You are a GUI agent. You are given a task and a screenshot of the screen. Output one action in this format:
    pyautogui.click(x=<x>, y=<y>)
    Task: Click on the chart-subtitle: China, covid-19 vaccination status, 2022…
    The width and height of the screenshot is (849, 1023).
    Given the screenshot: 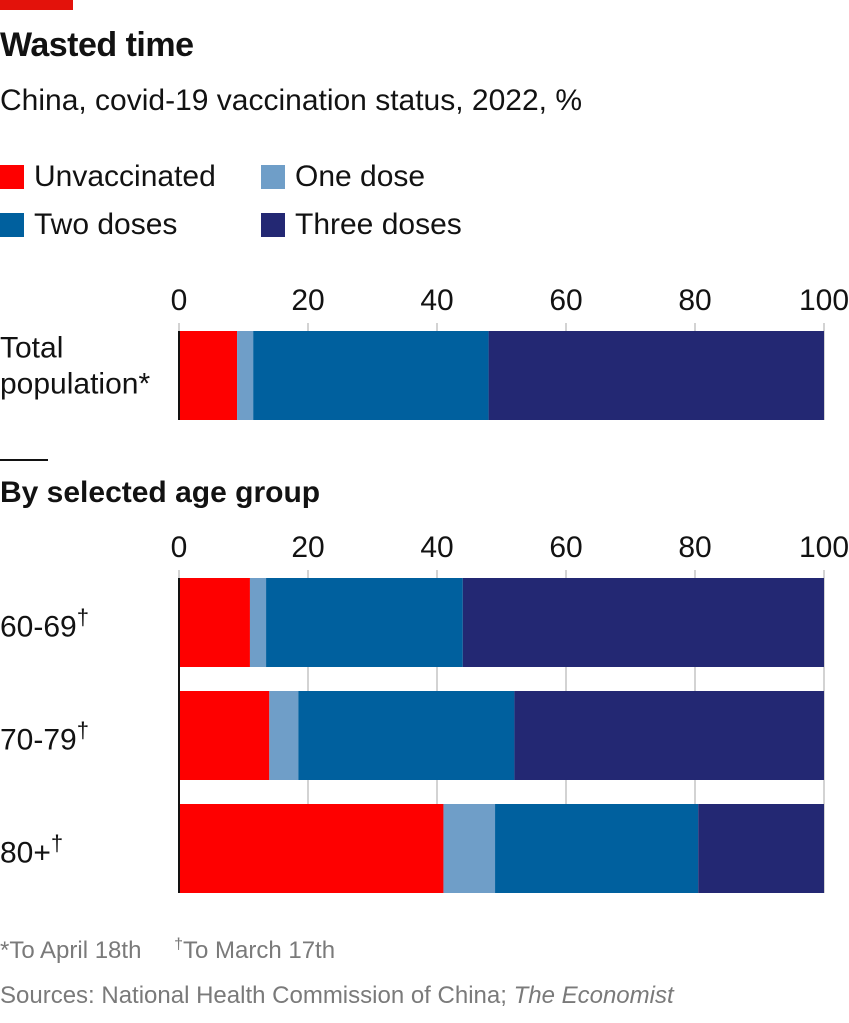 What is the action you would take?
    pyautogui.click(x=291, y=100)
    